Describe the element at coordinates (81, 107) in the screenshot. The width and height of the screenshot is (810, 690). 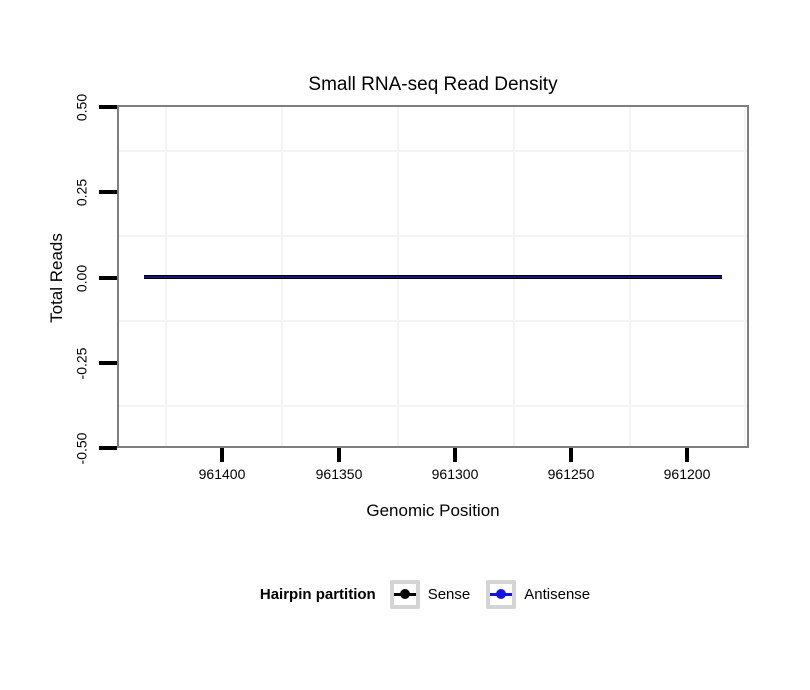
I see `y-tick-label: 0.50` at that location.